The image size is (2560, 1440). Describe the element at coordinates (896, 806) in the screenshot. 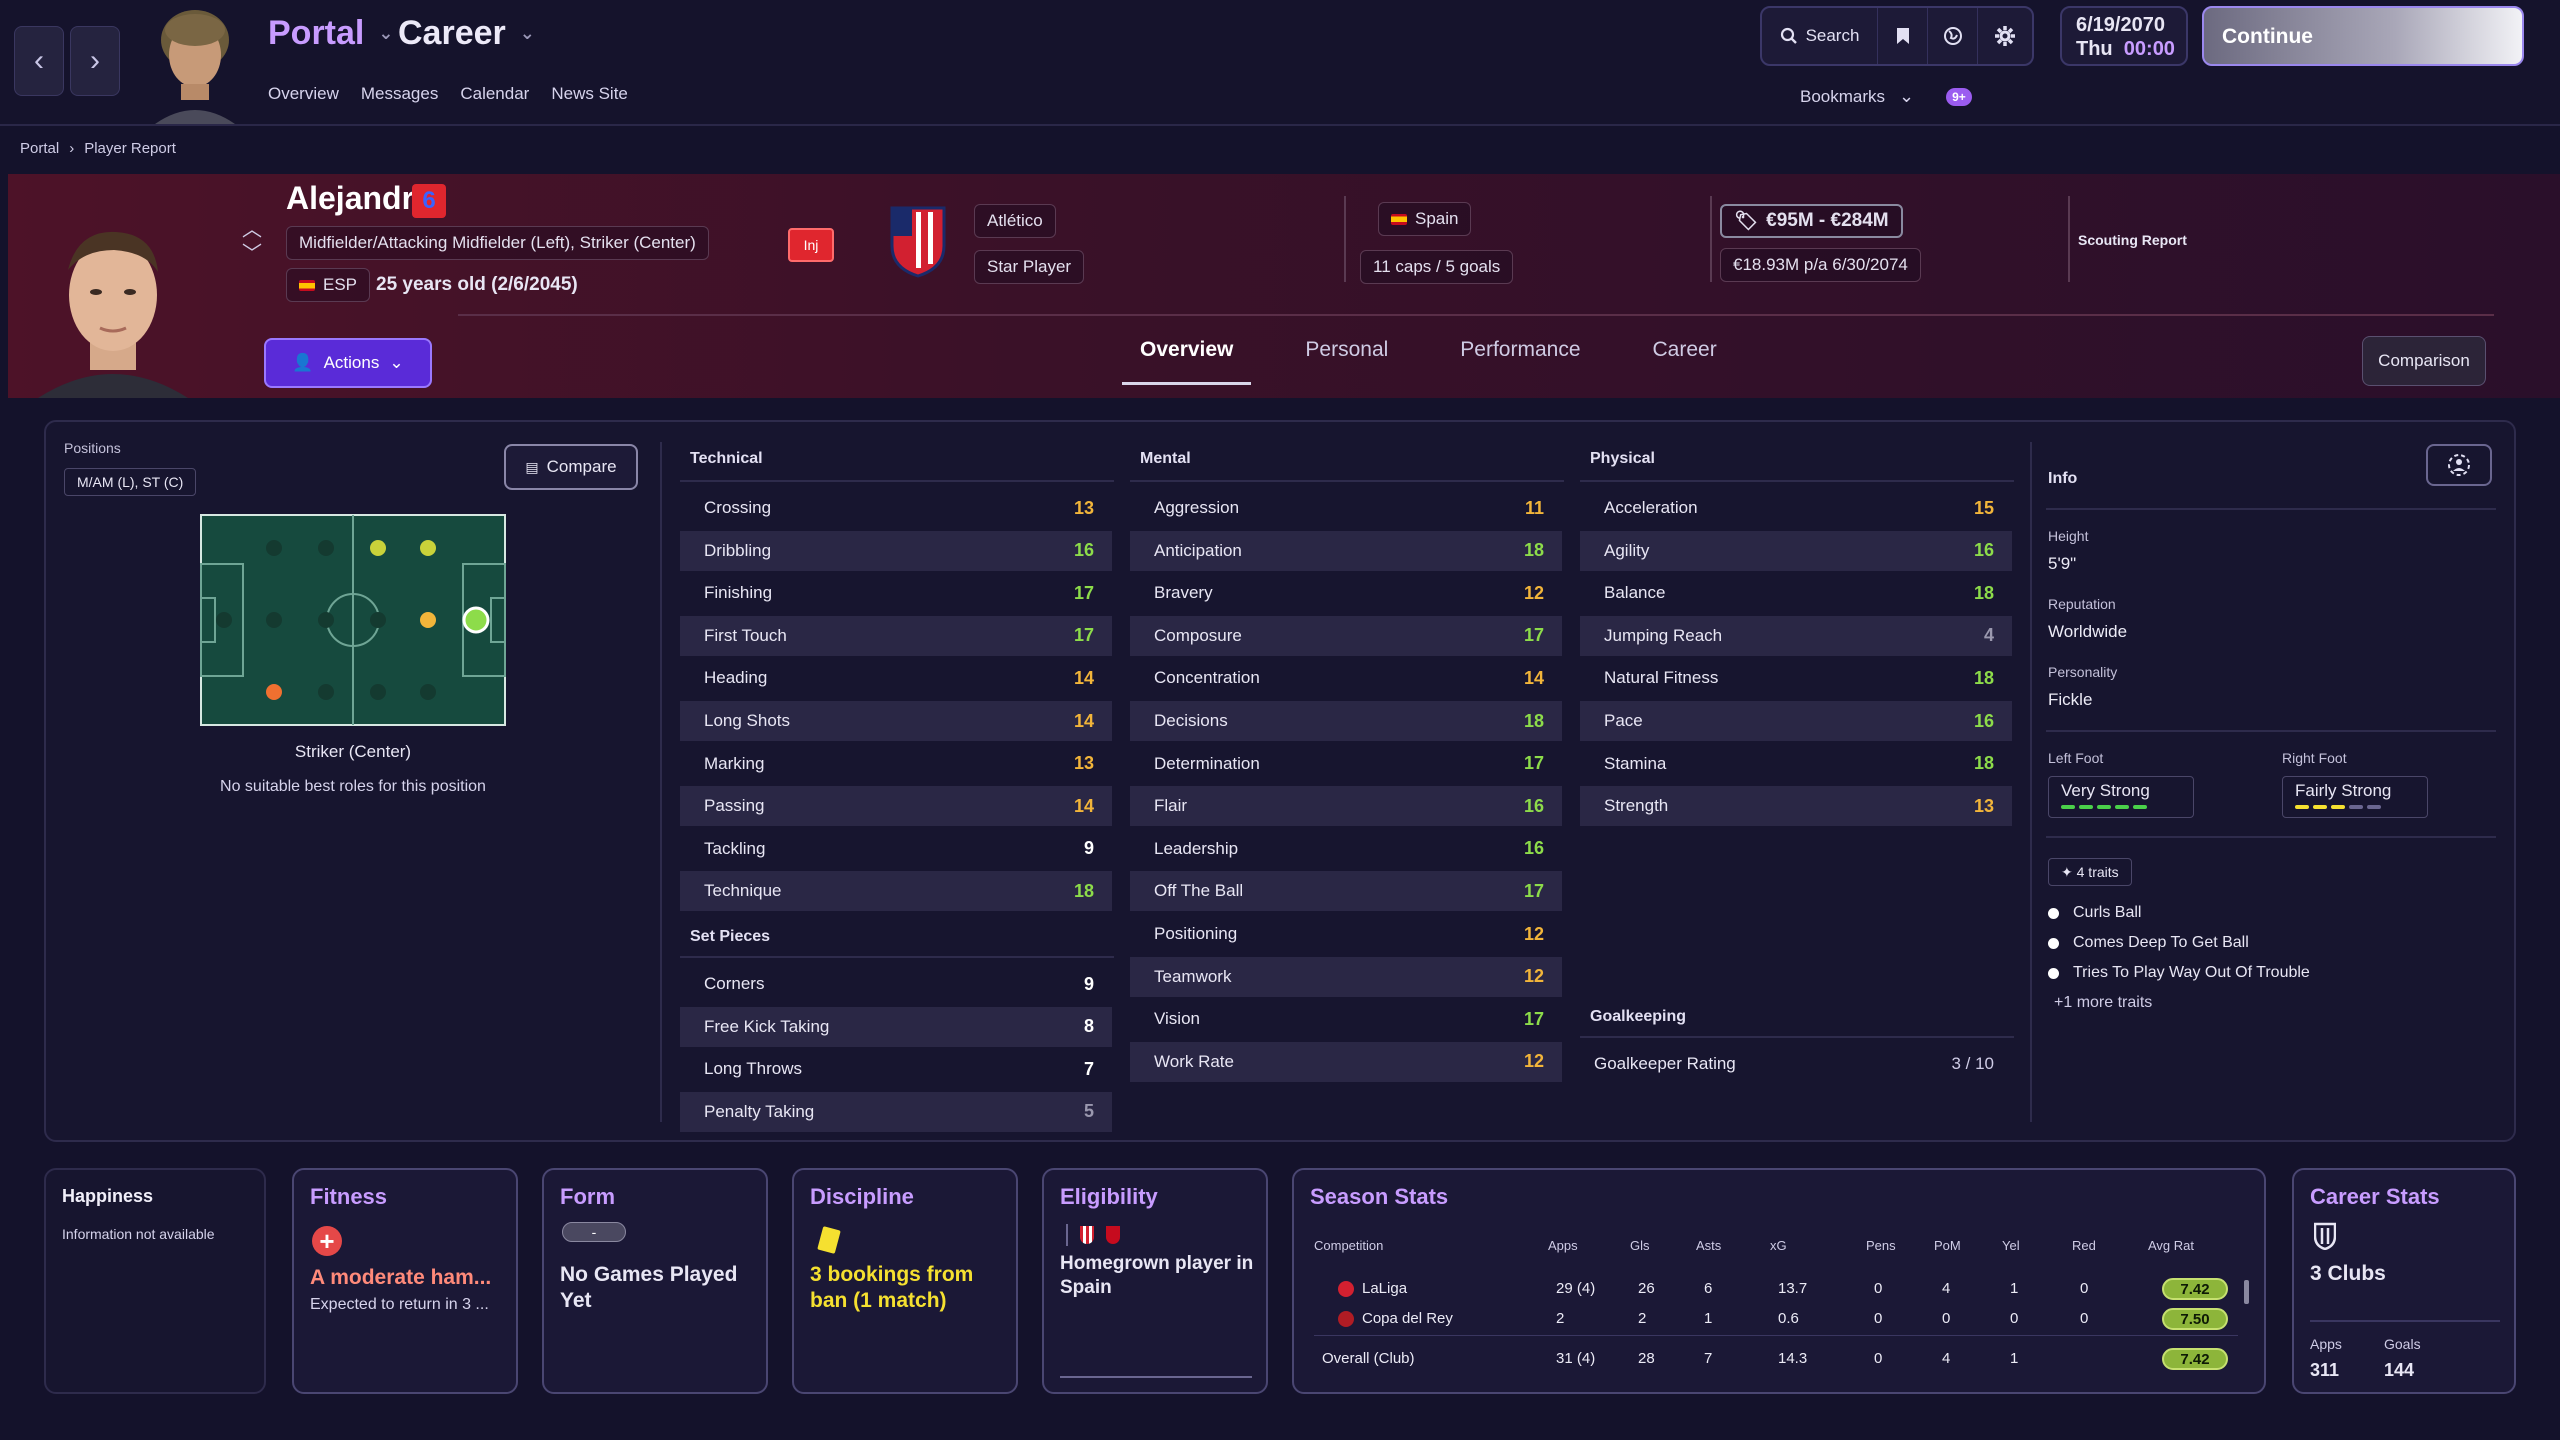

I see `attribute-row: Passing 14` at that location.